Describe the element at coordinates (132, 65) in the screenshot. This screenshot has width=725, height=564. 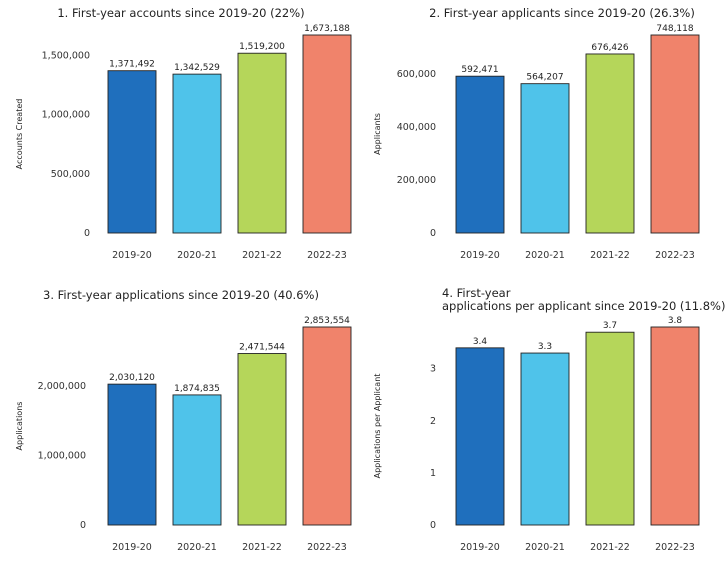
I see `bar-value-label: 1,371,492` at that location.